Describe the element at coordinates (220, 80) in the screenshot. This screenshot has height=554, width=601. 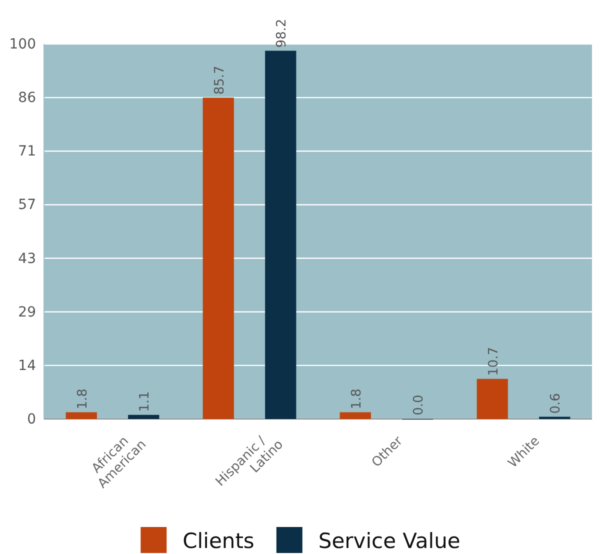
I see `data-label: 85.7` at that location.